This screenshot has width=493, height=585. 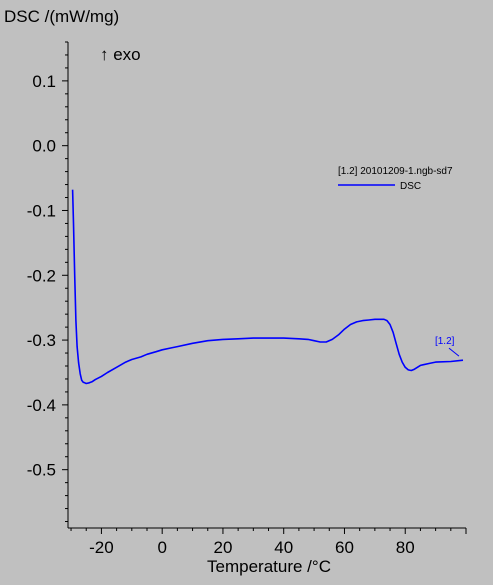 What do you see at coordinates (283, 547) in the screenshot?
I see `x-tick-label: 40` at bounding box center [283, 547].